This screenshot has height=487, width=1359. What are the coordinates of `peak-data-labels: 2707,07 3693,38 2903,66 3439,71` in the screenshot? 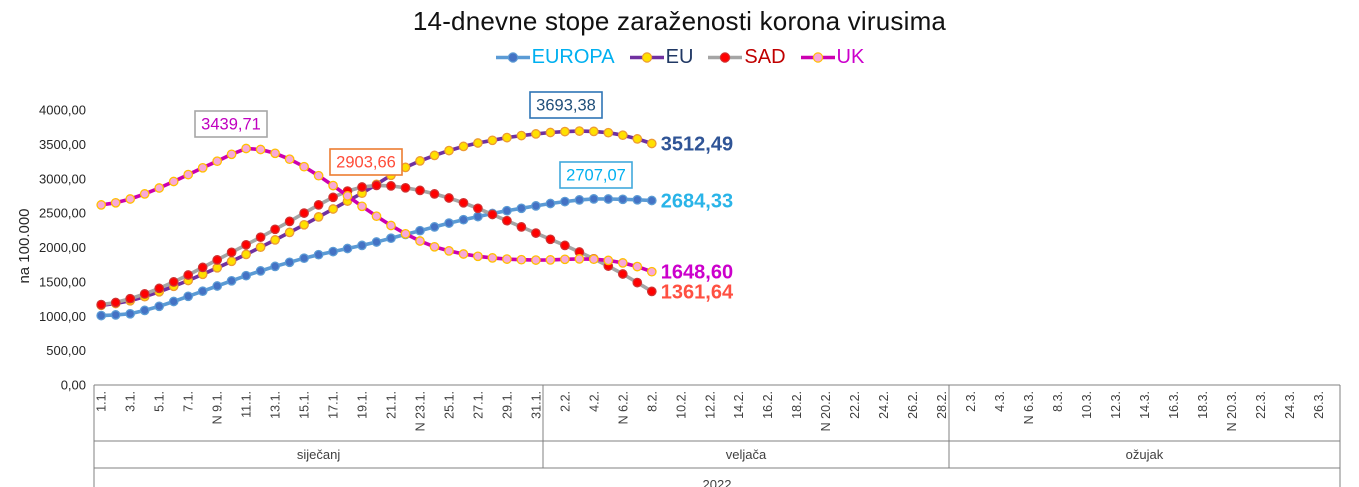 It's located at (413, 140).